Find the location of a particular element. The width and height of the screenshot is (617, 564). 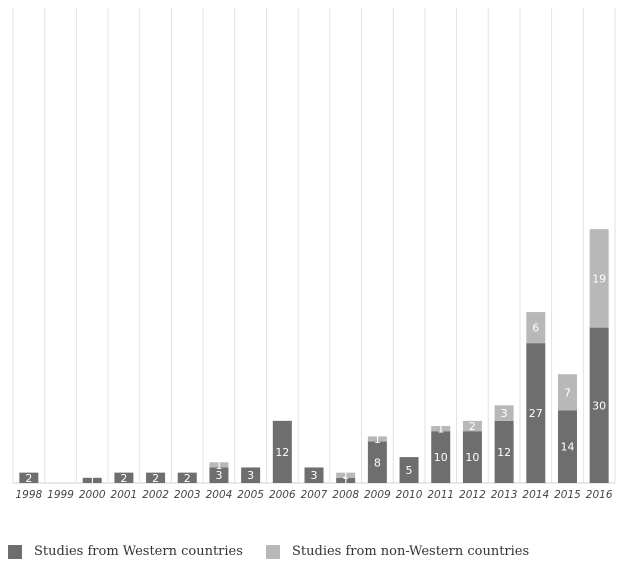

segment-label: 6 is located at coordinates (535, 328).